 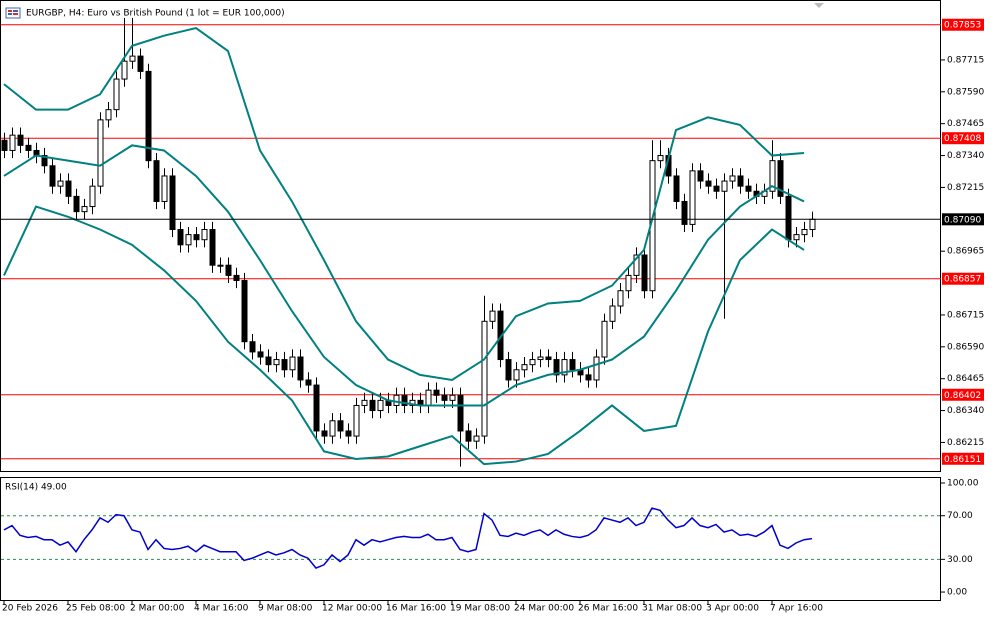 What do you see at coordinates (544, 609) in the screenshot?
I see `x-tick-label: 24 Mar 00:00` at bounding box center [544, 609].